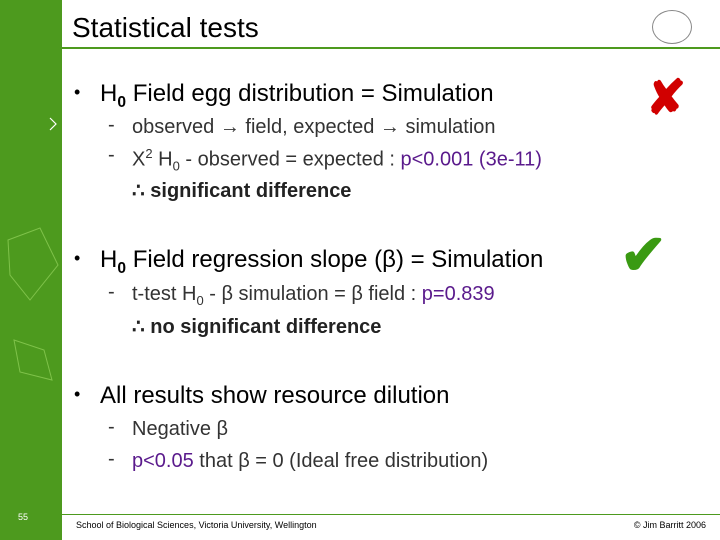  What do you see at coordinates (163, 461) in the screenshot?
I see `p-value: p<0.05` at bounding box center [163, 461].